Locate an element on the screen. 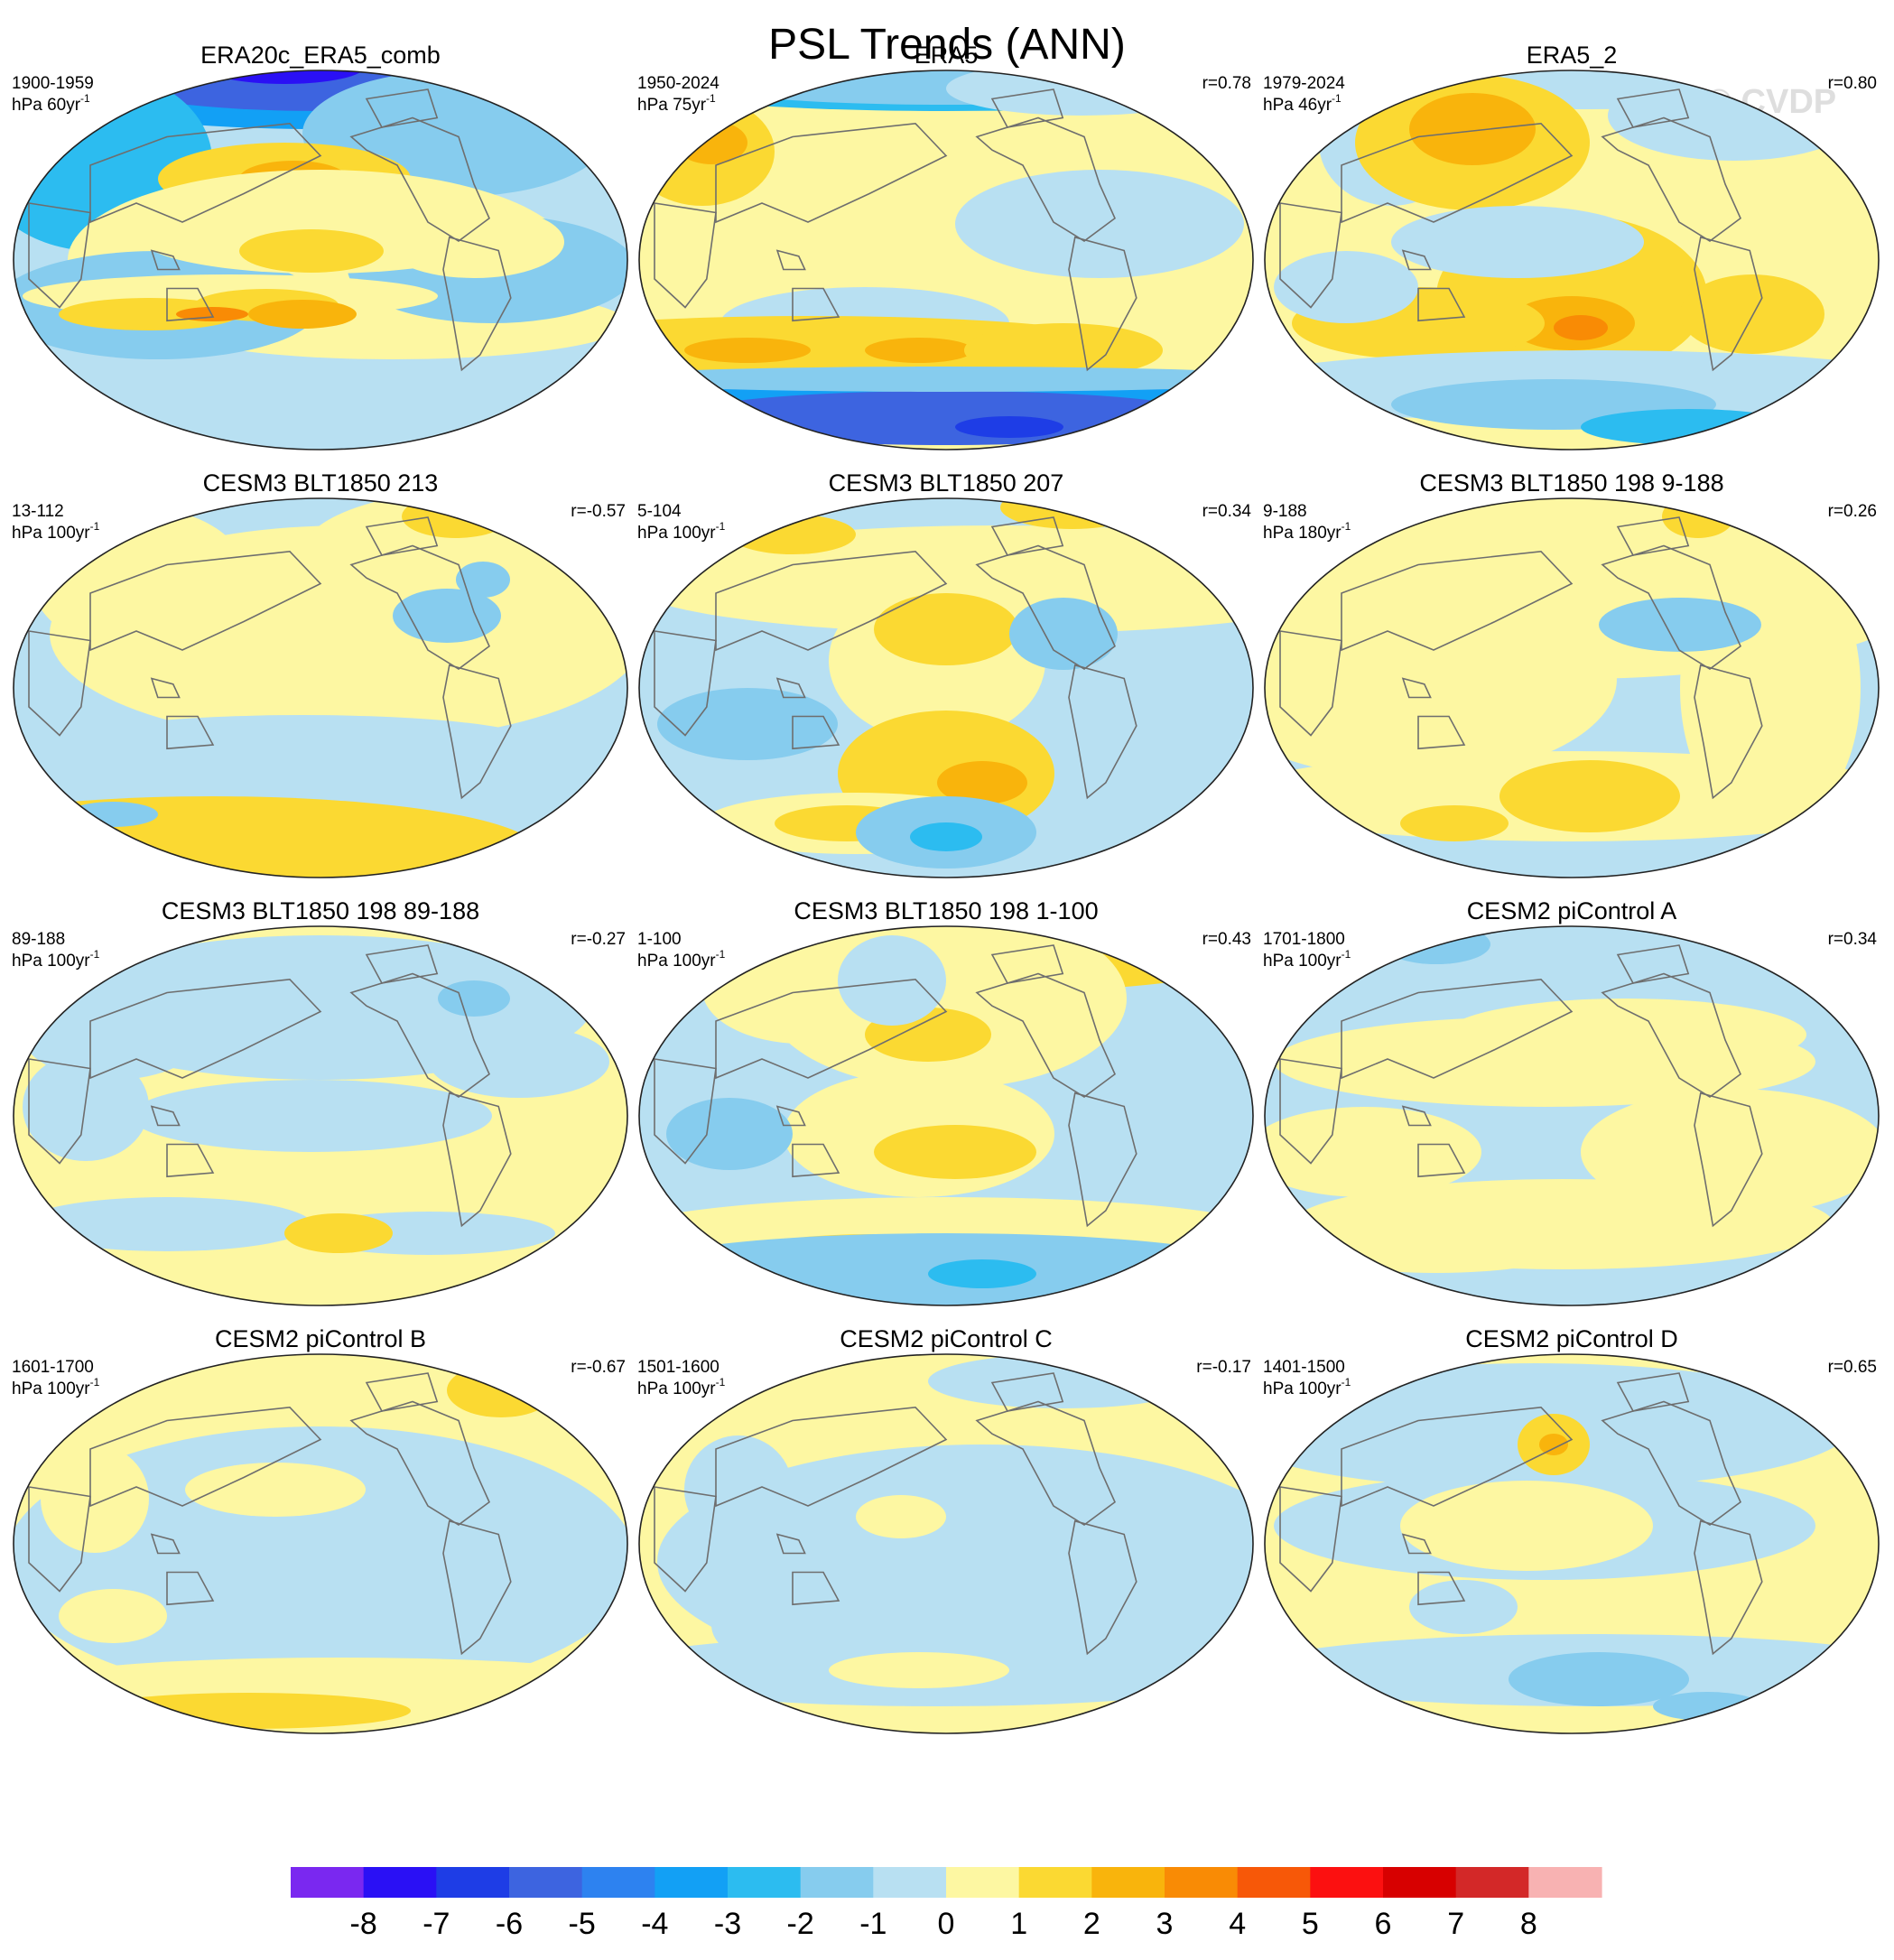 Image resolution: width=1894 pixels, height=1960 pixels. panel-correlation: r=-0.27 is located at coordinates (598, 939).